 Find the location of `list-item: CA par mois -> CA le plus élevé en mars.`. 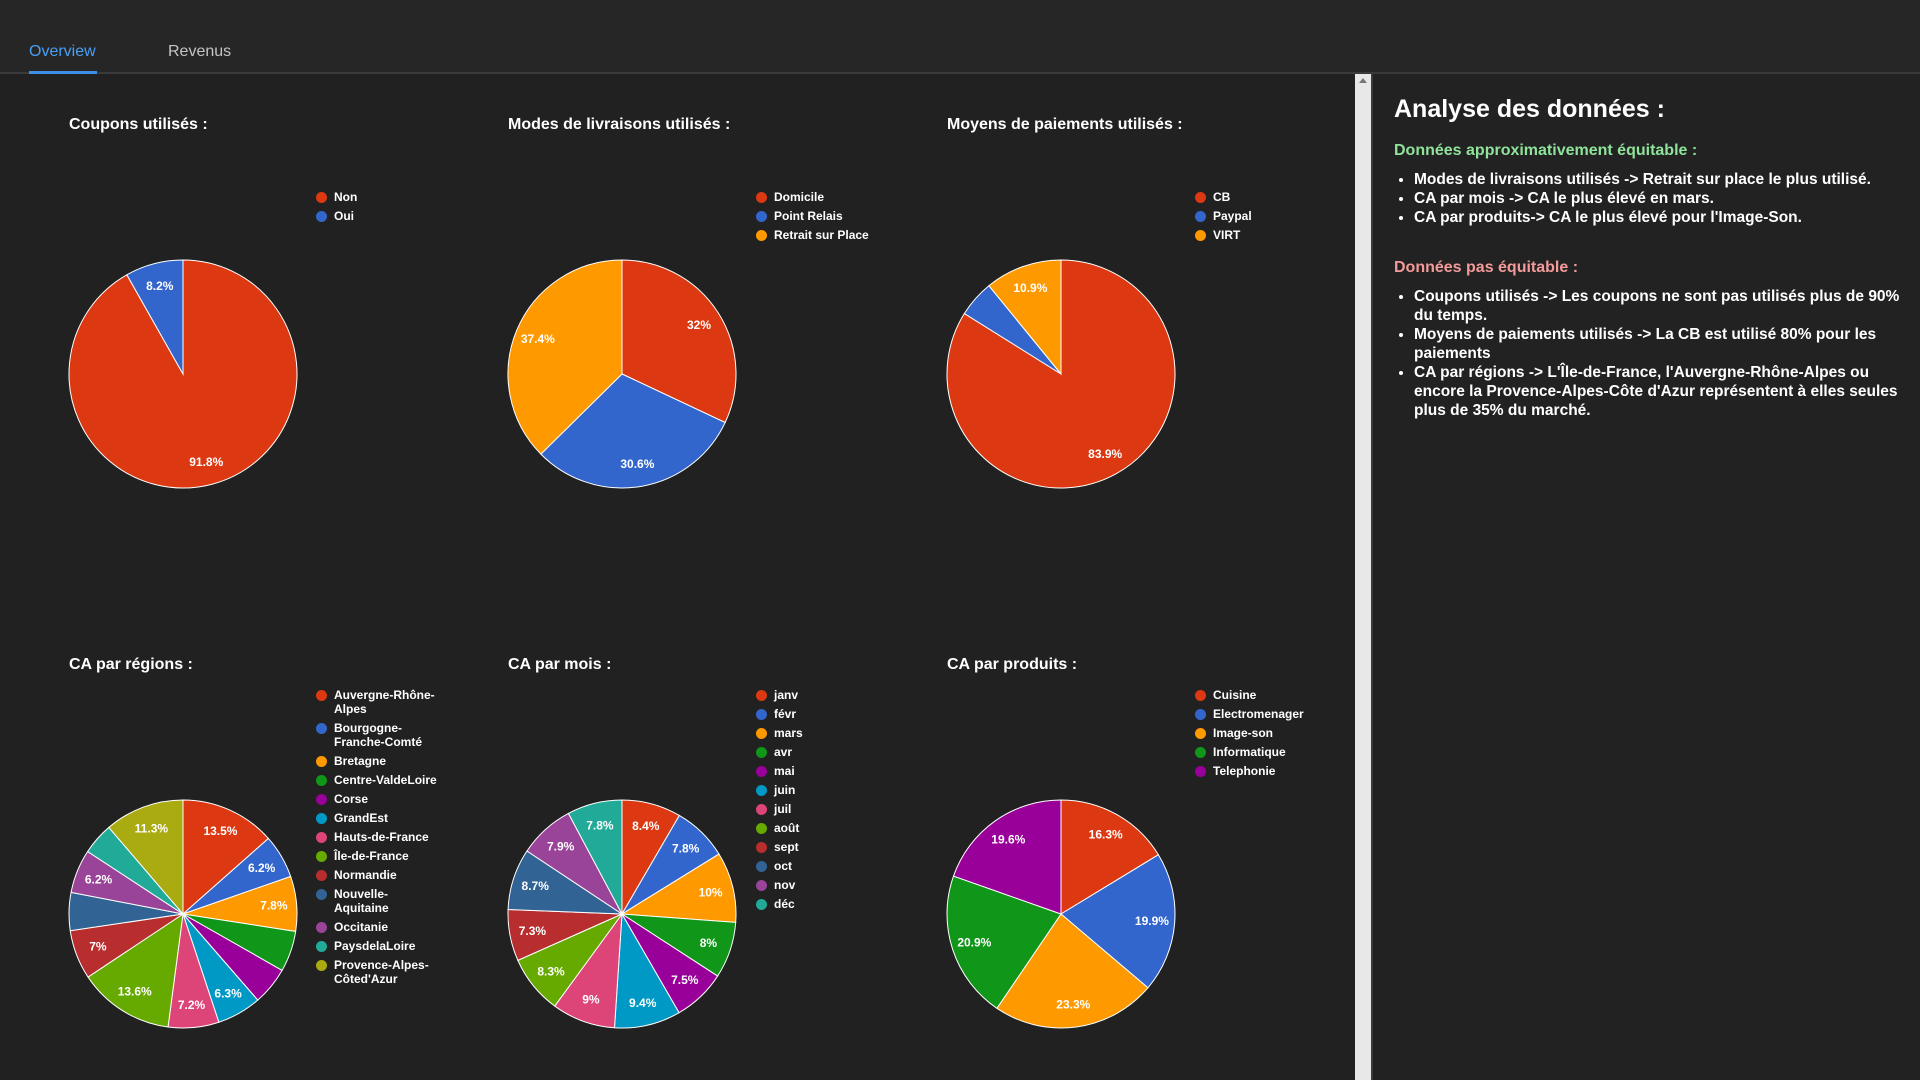

list-item: CA par mois -> CA le plus élevé en mars. is located at coordinates (1660, 198).